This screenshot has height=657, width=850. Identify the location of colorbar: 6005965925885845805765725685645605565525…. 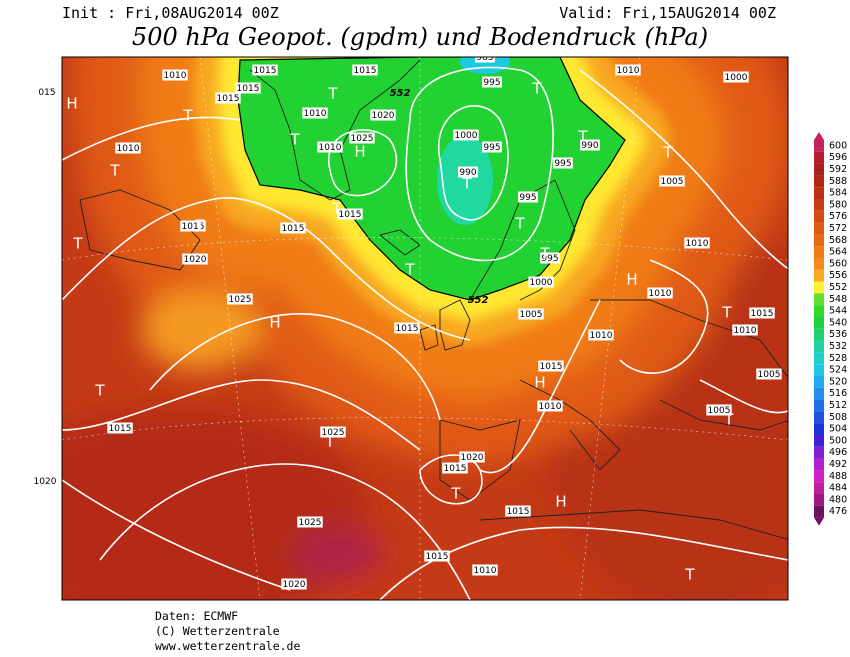
(830, 329).